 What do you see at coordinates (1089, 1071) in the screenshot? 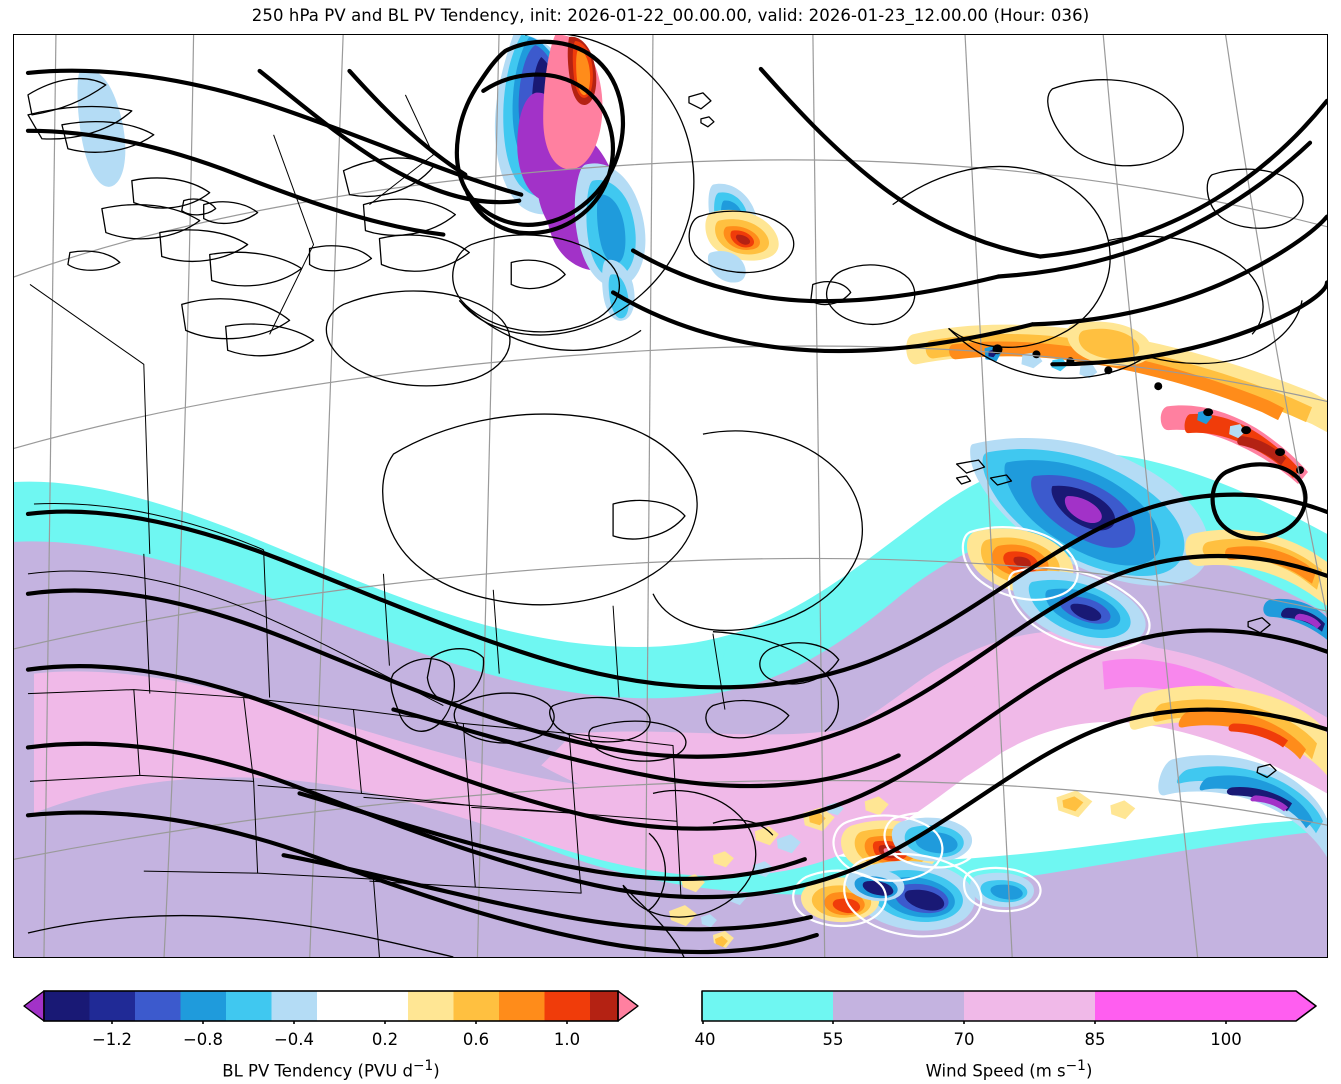
I see `colorbar-wind-title-tail: )` at bounding box center [1089, 1071].